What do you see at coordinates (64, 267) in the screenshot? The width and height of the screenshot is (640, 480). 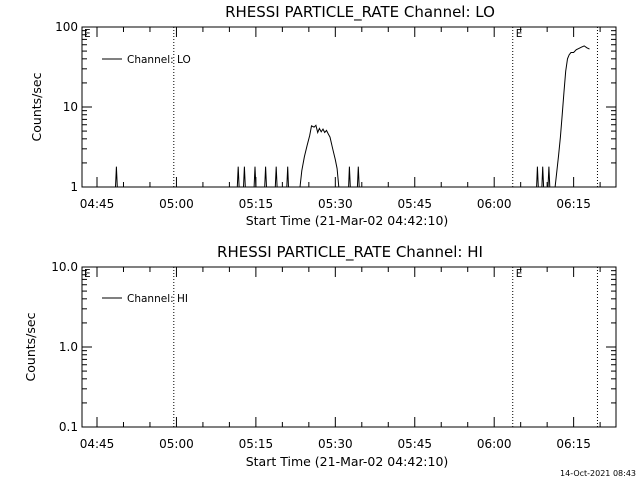 I see `y-tick-label-hi: 10.0` at bounding box center [64, 267].